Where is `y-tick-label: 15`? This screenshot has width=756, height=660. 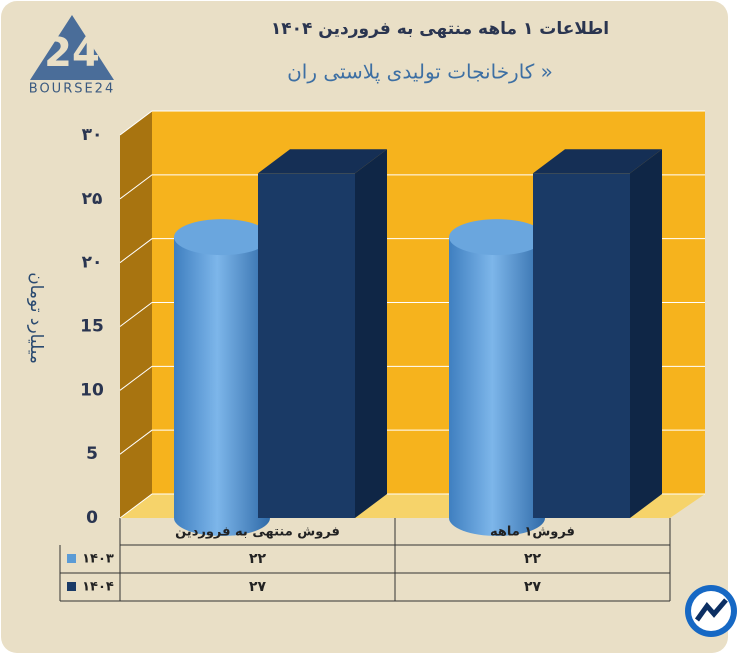 y-tick-label: 15 is located at coordinates (92, 327).